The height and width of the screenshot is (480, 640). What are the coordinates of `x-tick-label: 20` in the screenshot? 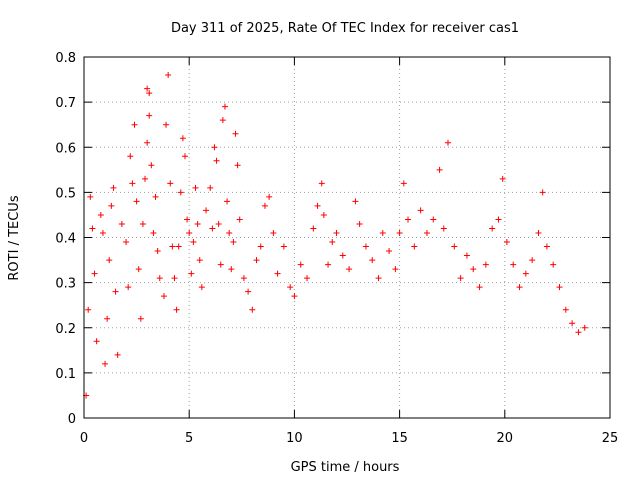 It's located at (505, 438).